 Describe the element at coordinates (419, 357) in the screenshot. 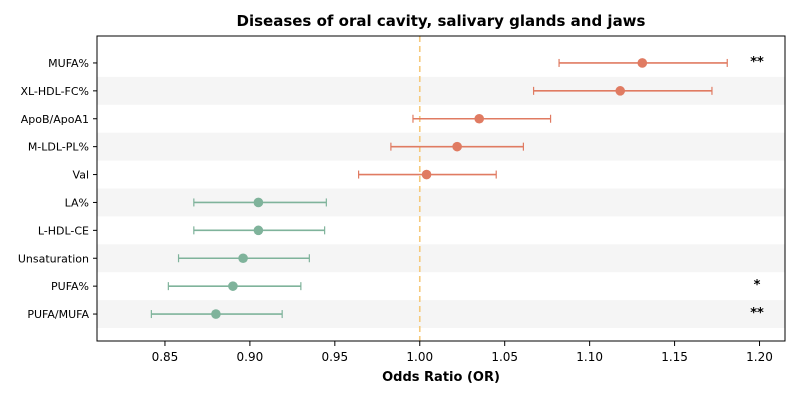

I see `x-tick-label: 1.00` at that location.